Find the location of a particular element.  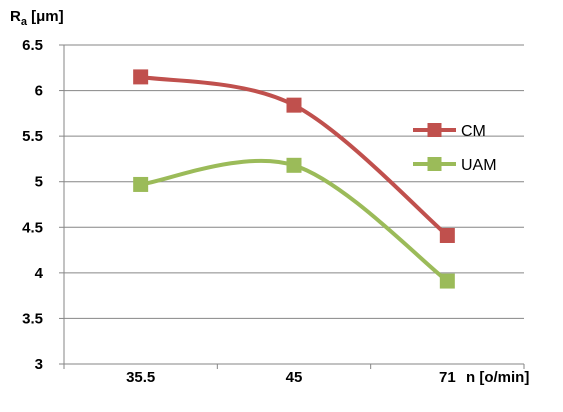

y-tick-label: 6.5 is located at coordinates (32, 45).